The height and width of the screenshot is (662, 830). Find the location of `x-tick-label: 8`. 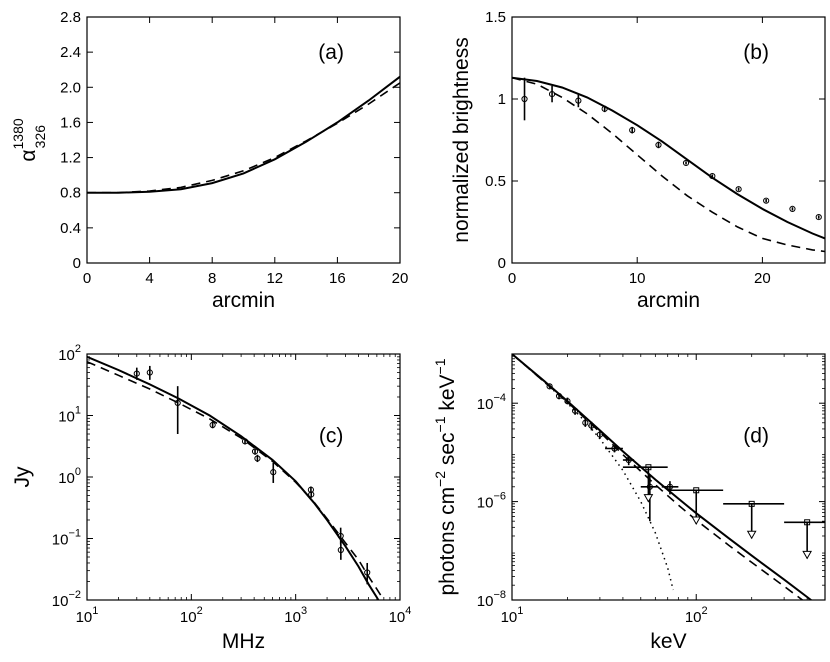

x-tick-label: 8 is located at coordinates (212, 278).